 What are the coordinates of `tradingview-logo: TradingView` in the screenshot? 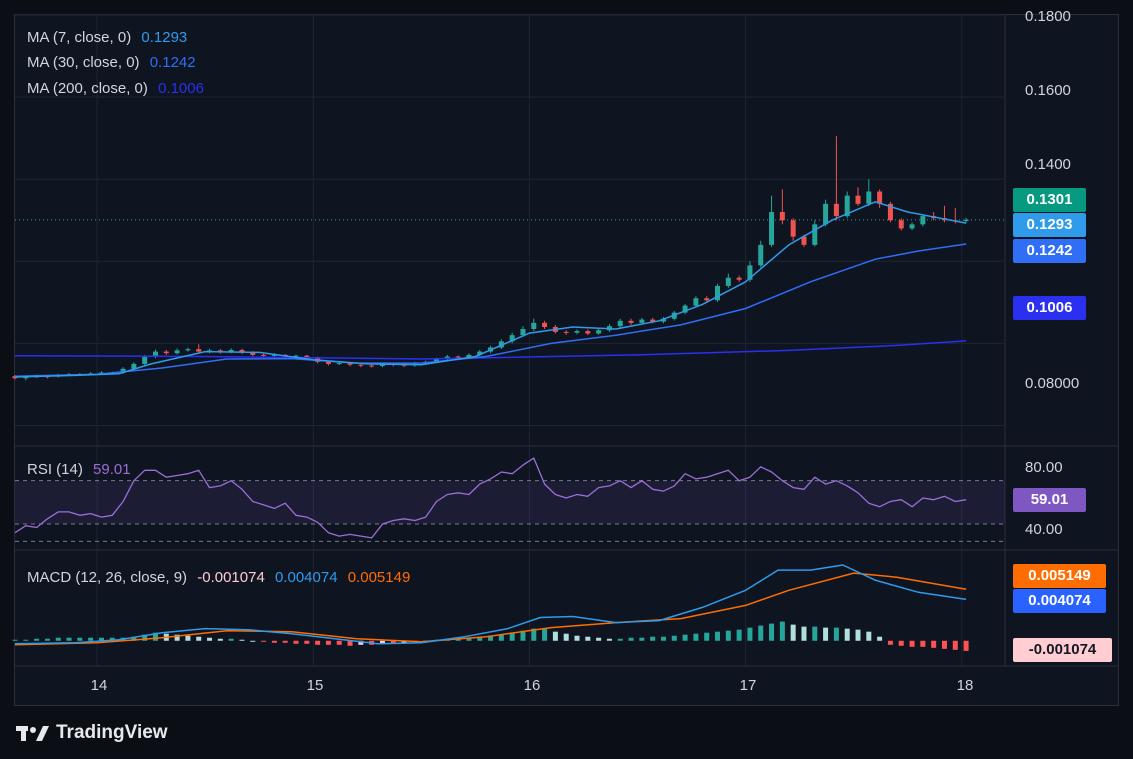 It's located at (92, 733).